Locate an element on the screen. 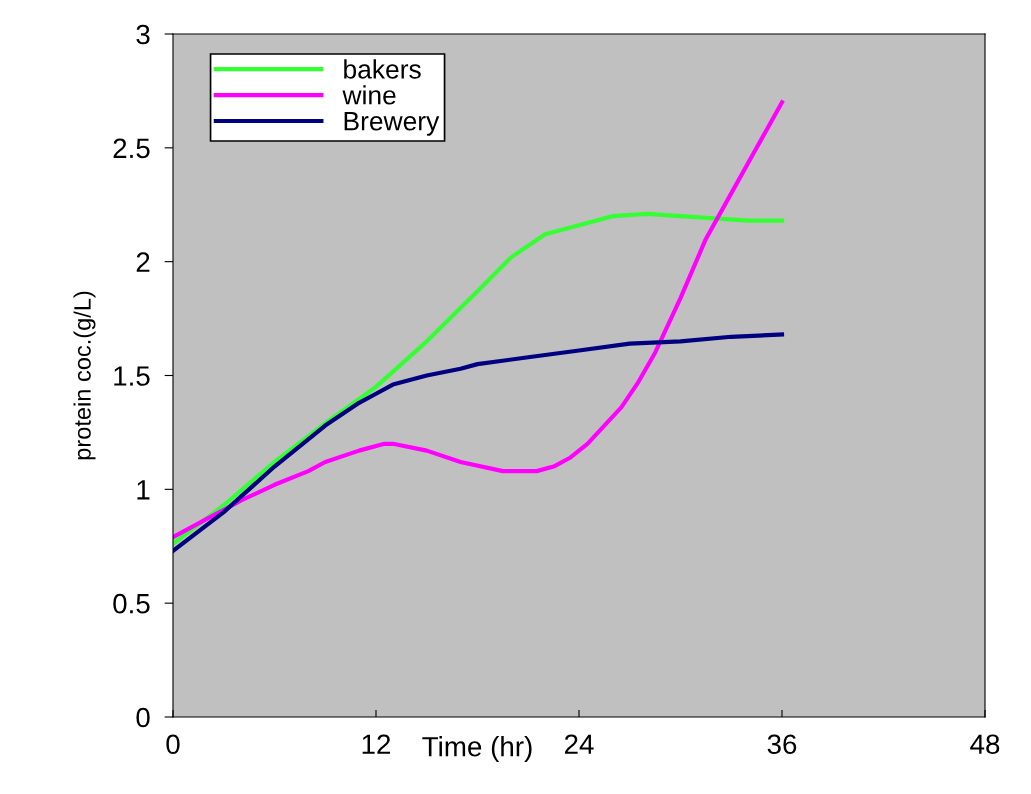  y-tick-label: 2 is located at coordinates (143, 262).